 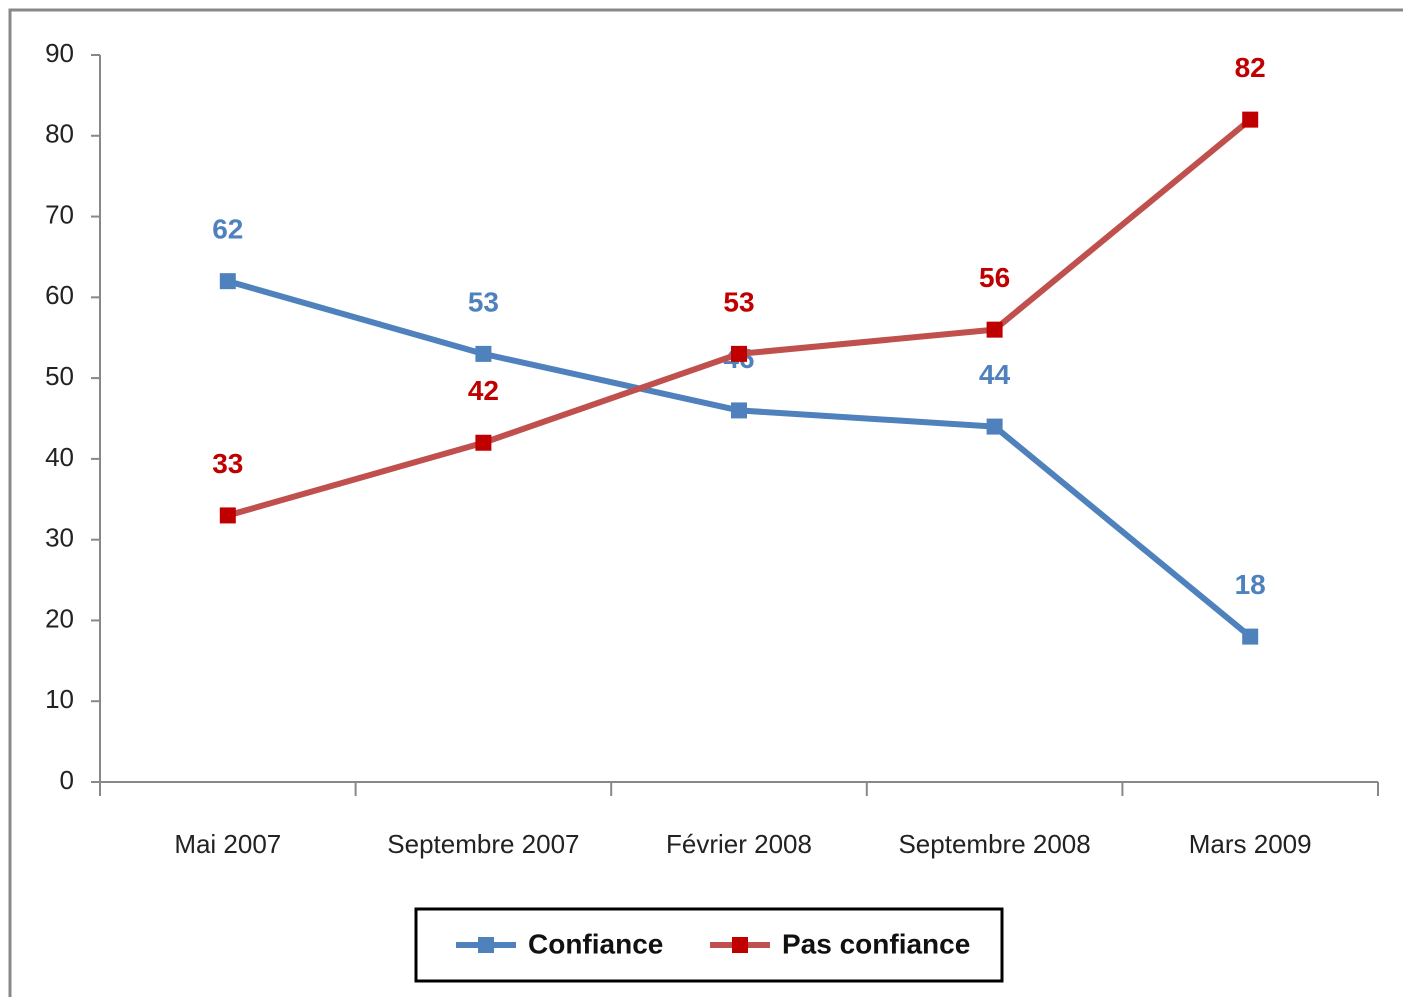 What do you see at coordinates (59, 457) in the screenshot?
I see `y-tick-label: 40` at bounding box center [59, 457].